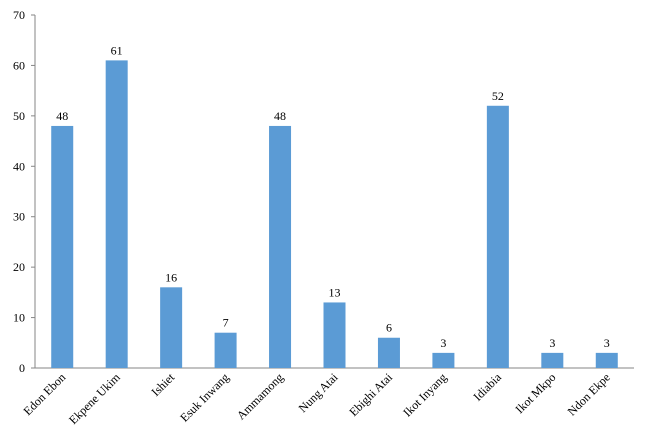  I want to click on x-tick-label: Ikot Mkpo, so click(535, 393).